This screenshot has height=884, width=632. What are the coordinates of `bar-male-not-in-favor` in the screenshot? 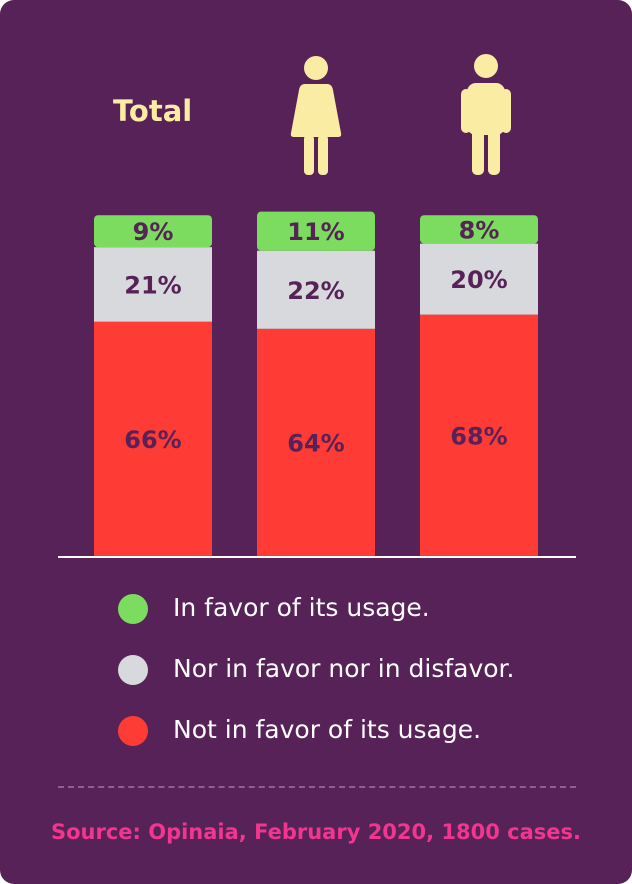 It's located at (479, 435).